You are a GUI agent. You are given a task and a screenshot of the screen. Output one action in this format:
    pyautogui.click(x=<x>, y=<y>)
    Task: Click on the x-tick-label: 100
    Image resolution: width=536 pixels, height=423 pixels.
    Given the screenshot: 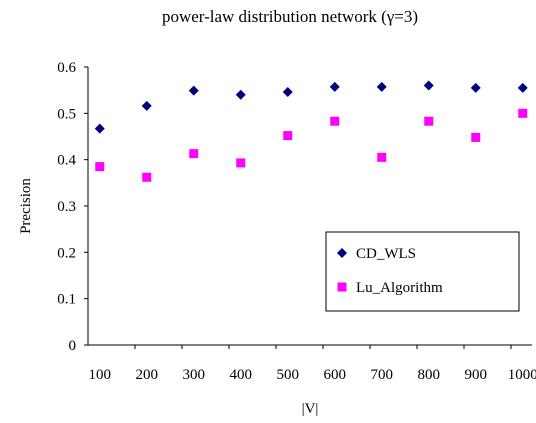 What is the action you would take?
    pyautogui.click(x=100, y=375)
    